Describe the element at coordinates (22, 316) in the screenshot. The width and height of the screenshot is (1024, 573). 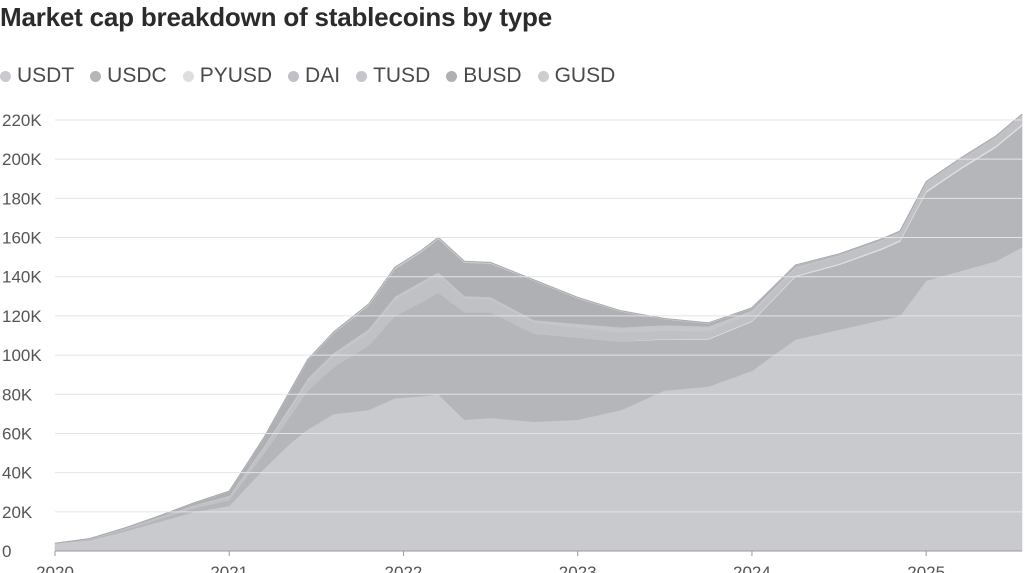
I see `y-tick-label: 120K` at that location.